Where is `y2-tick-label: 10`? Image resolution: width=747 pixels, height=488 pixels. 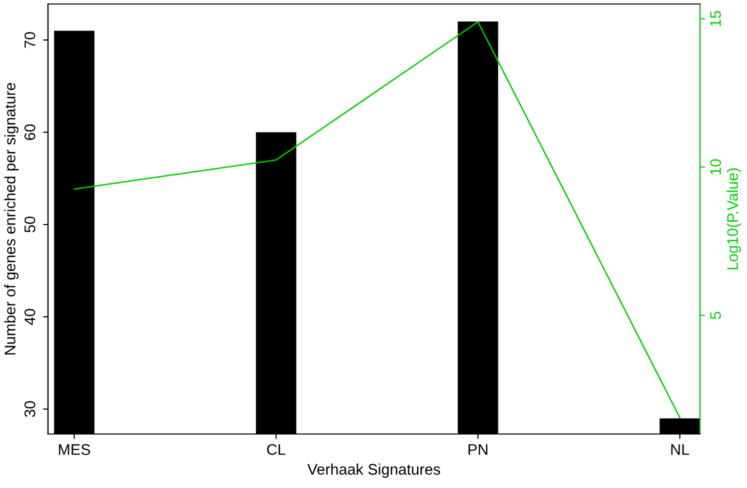
y2-tick-label: 10 is located at coordinates (715, 166).